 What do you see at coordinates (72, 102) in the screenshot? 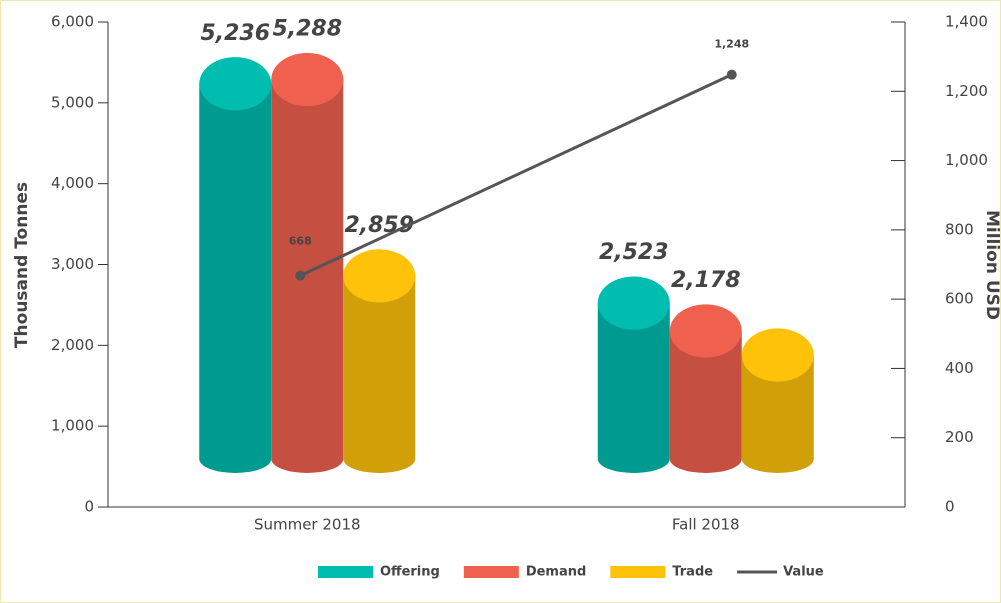
I see `y-tick-label: 5,000` at bounding box center [72, 102].